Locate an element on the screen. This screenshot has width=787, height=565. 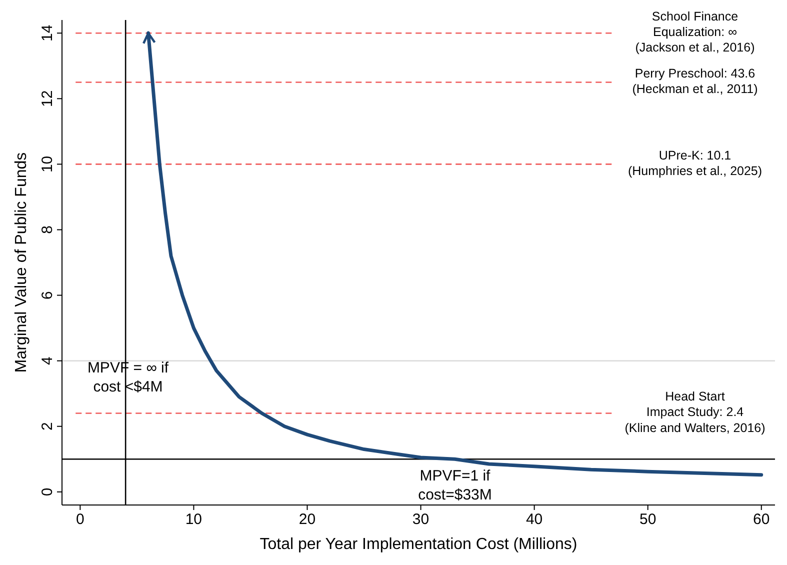
x-tick-label: 20 is located at coordinates (307, 519).